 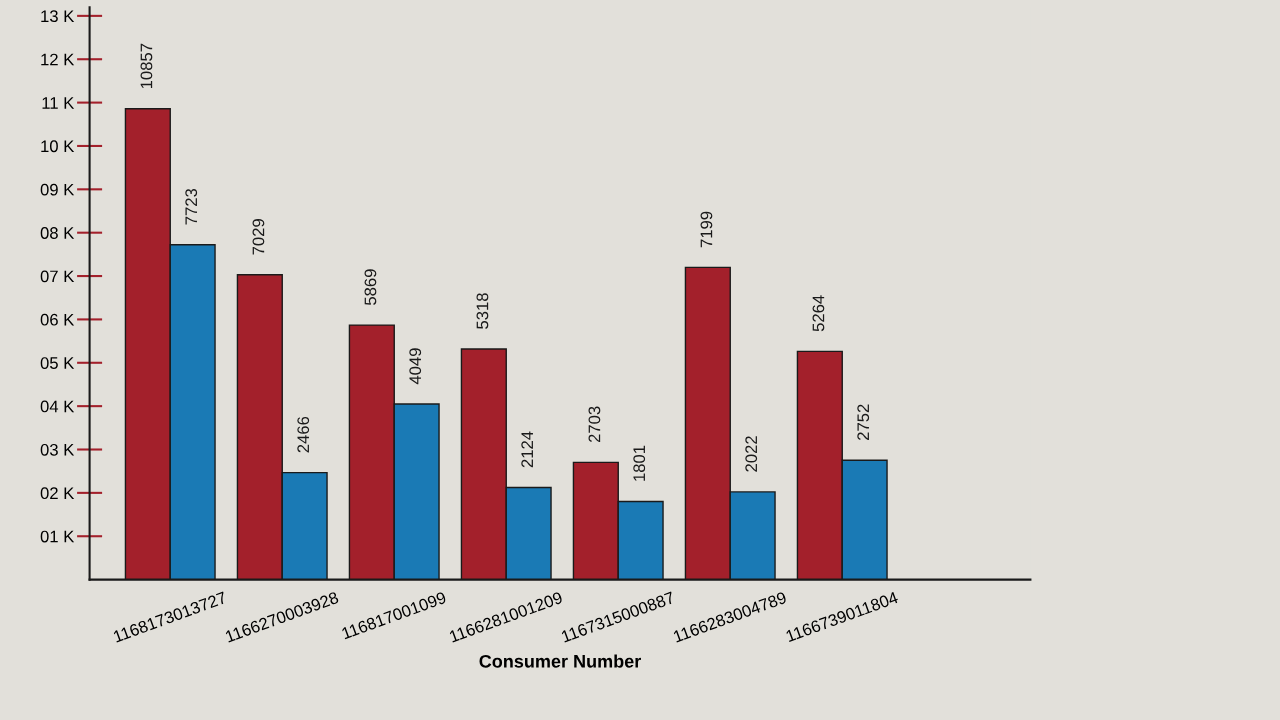 What do you see at coordinates (57, 493) in the screenshot?
I see `y-tick-label: 02 K` at bounding box center [57, 493].